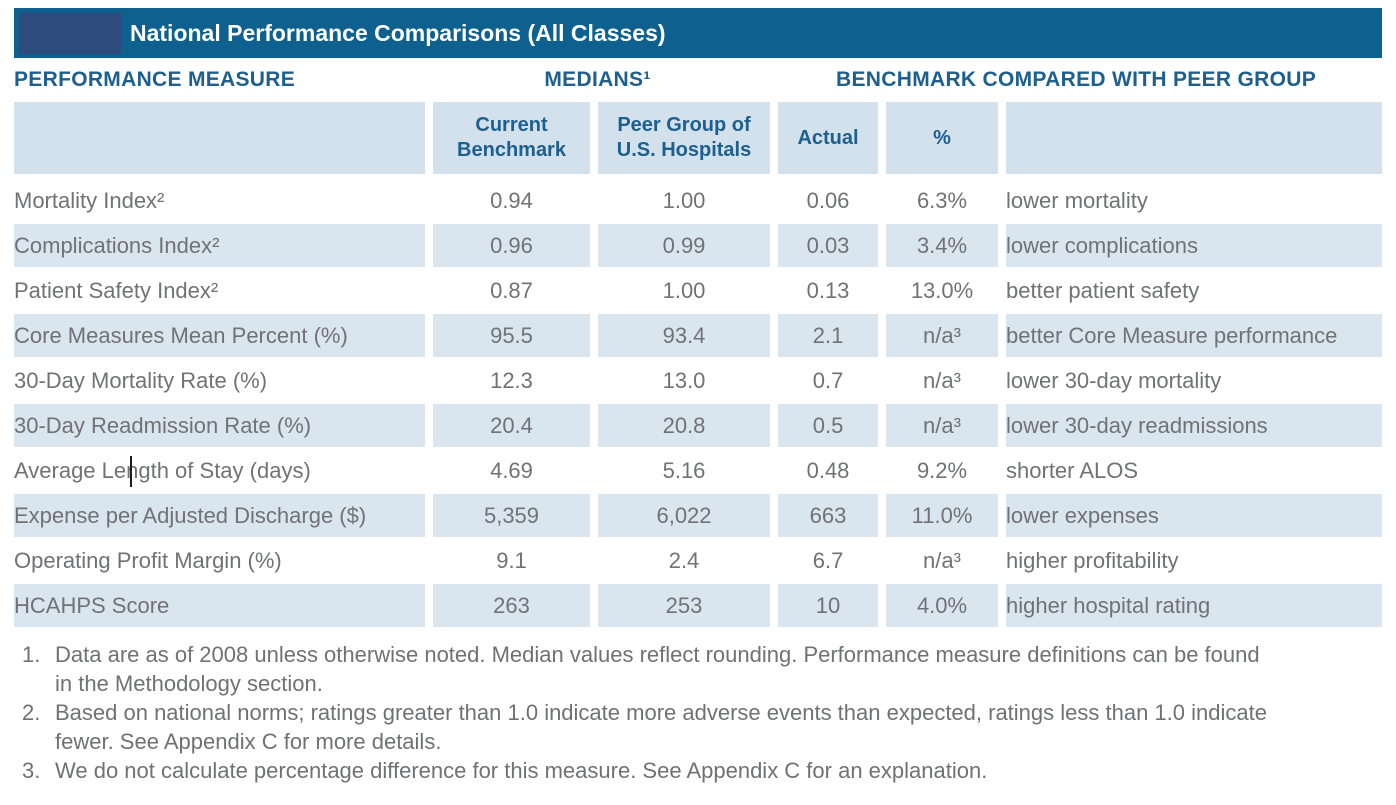 This screenshot has width=1396, height=805. What do you see at coordinates (1190, 559) in the screenshot?
I see `comparison-label: higher profitability` at bounding box center [1190, 559].